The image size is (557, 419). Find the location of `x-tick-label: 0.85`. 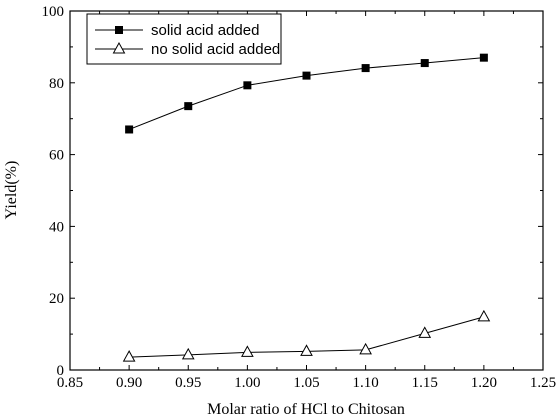

x-tick-label: 0.85 is located at coordinates (70, 383).